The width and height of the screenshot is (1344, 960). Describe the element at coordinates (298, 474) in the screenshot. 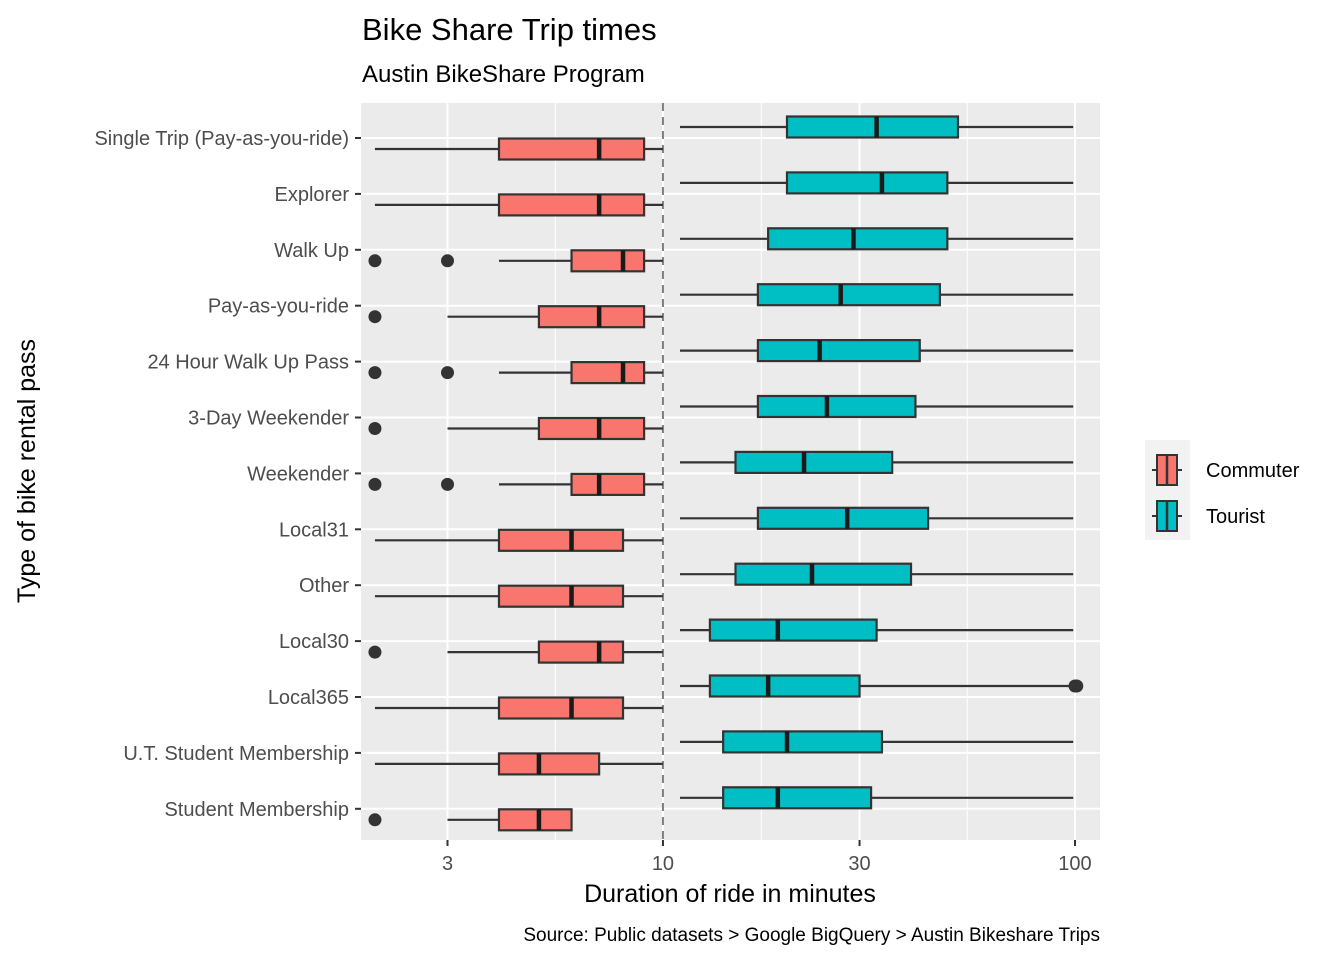

I see `y-tick-label: Weekender` at that location.